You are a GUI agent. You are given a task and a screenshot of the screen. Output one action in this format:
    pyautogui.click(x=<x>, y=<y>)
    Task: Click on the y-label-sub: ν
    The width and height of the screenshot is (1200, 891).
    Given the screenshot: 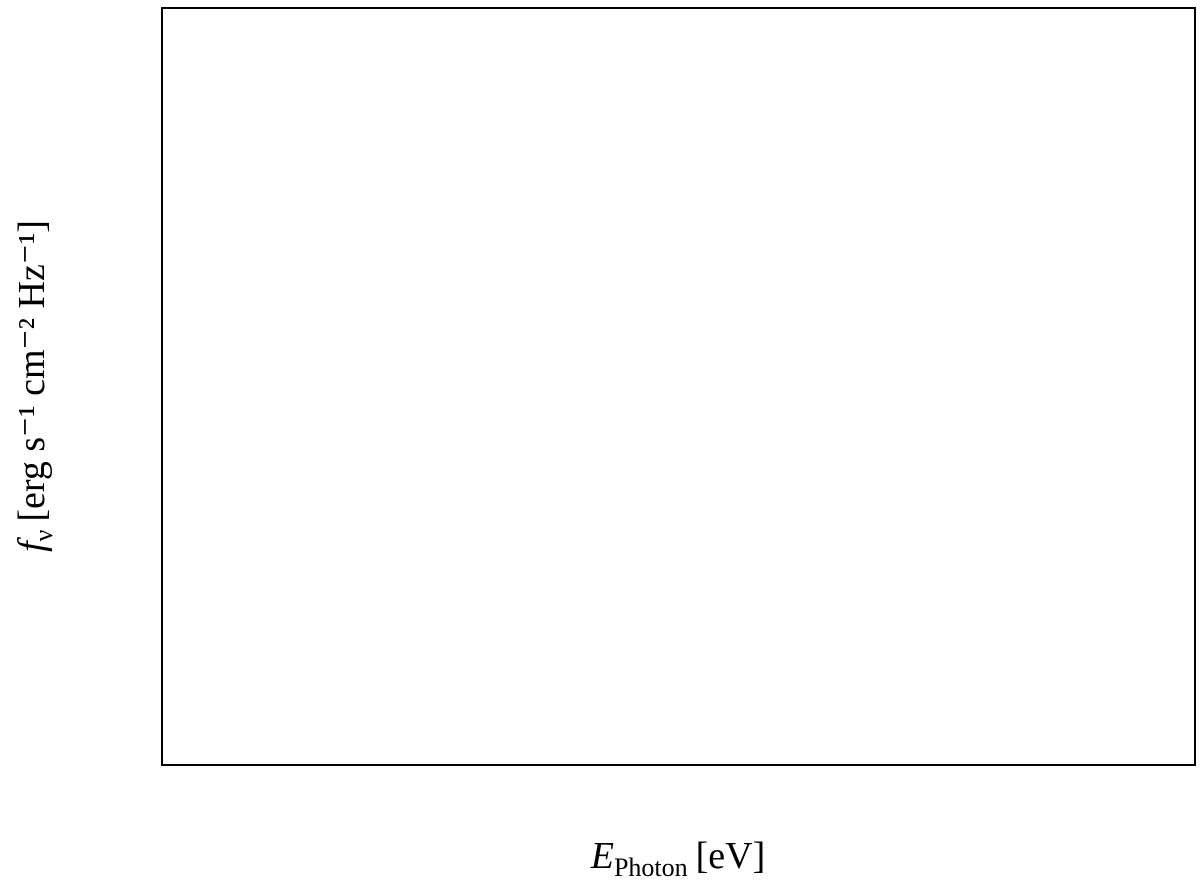 What is the action you would take?
    pyautogui.click(x=43, y=535)
    